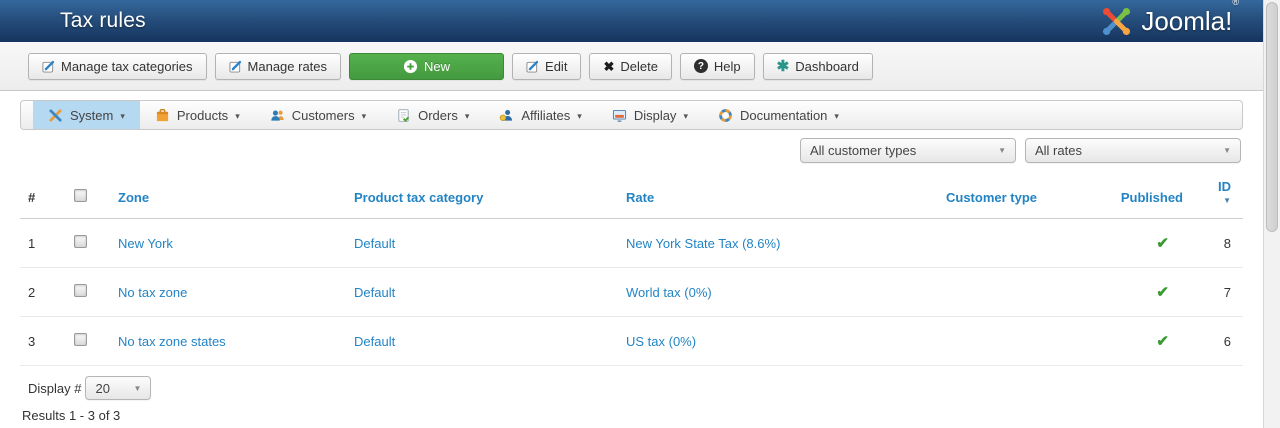 This screenshot has width=1280, height=428. What do you see at coordinates (506, 115) in the screenshot?
I see `affiliate-user-icon` at bounding box center [506, 115].